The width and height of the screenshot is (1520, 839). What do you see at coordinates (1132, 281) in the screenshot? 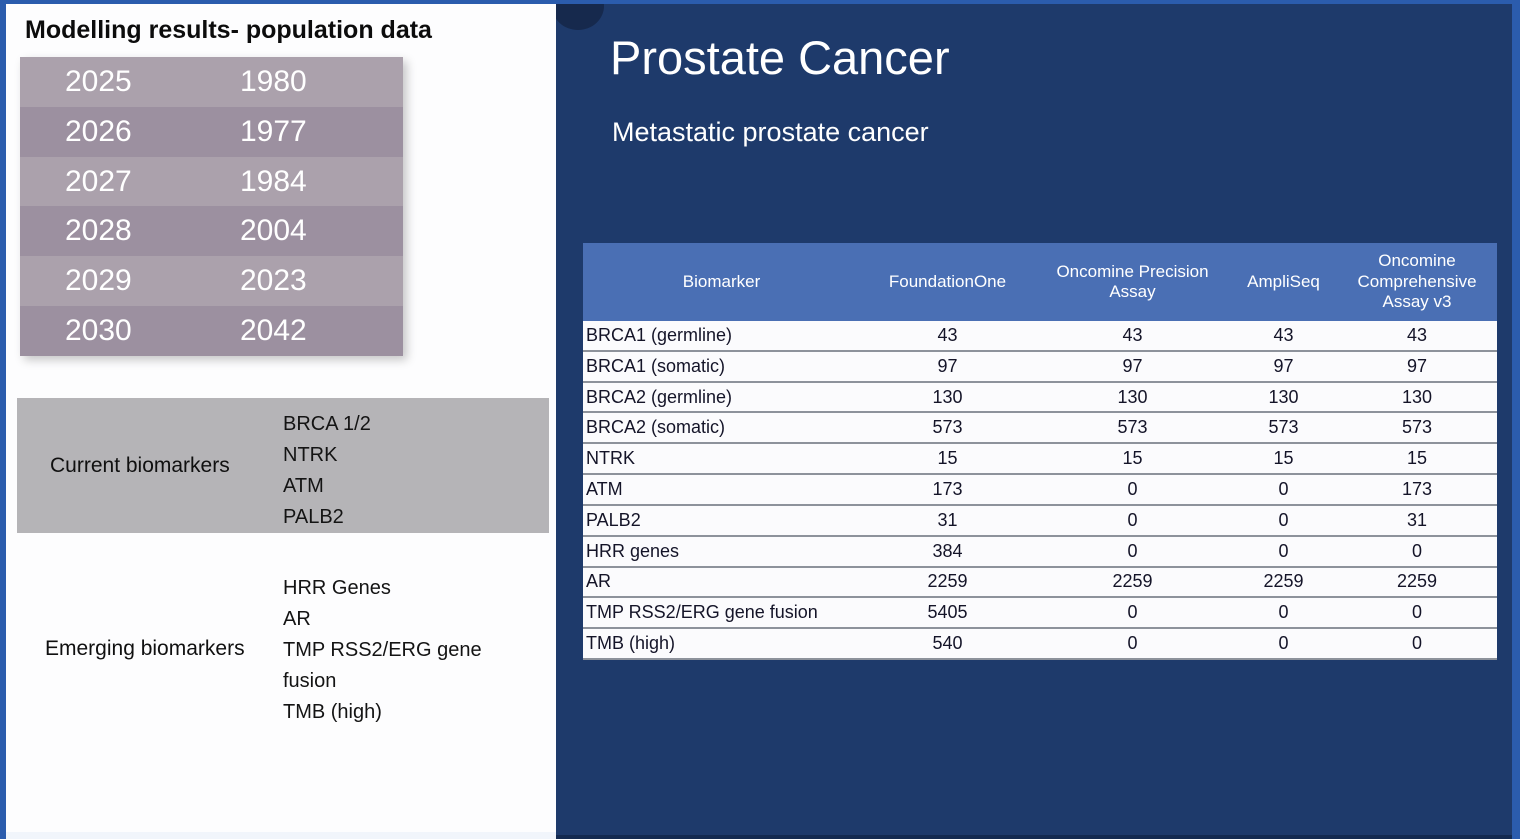
I see `header-cell-oncomine-precision: Oncomine Precision Assay` at bounding box center [1132, 281].